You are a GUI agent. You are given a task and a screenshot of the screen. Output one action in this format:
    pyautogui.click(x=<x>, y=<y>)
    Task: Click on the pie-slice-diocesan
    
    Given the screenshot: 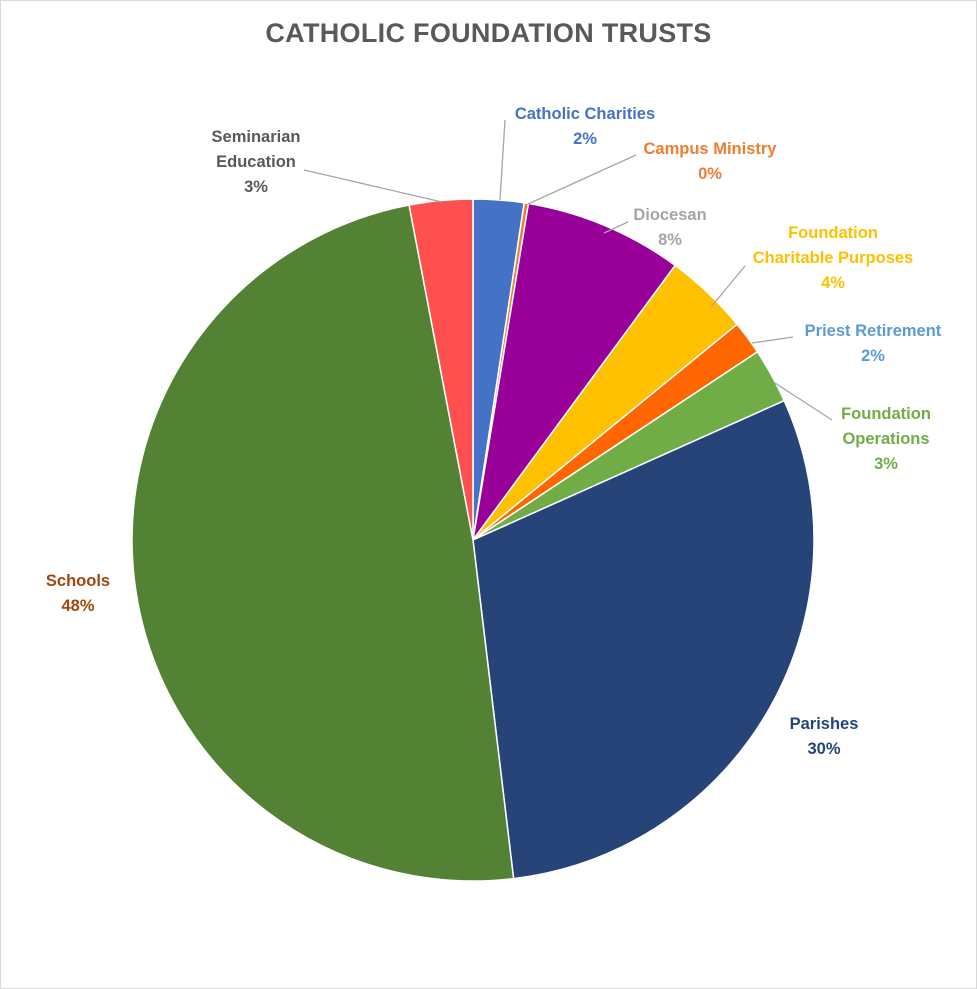 What is the action you would take?
    pyautogui.click(x=574, y=371)
    